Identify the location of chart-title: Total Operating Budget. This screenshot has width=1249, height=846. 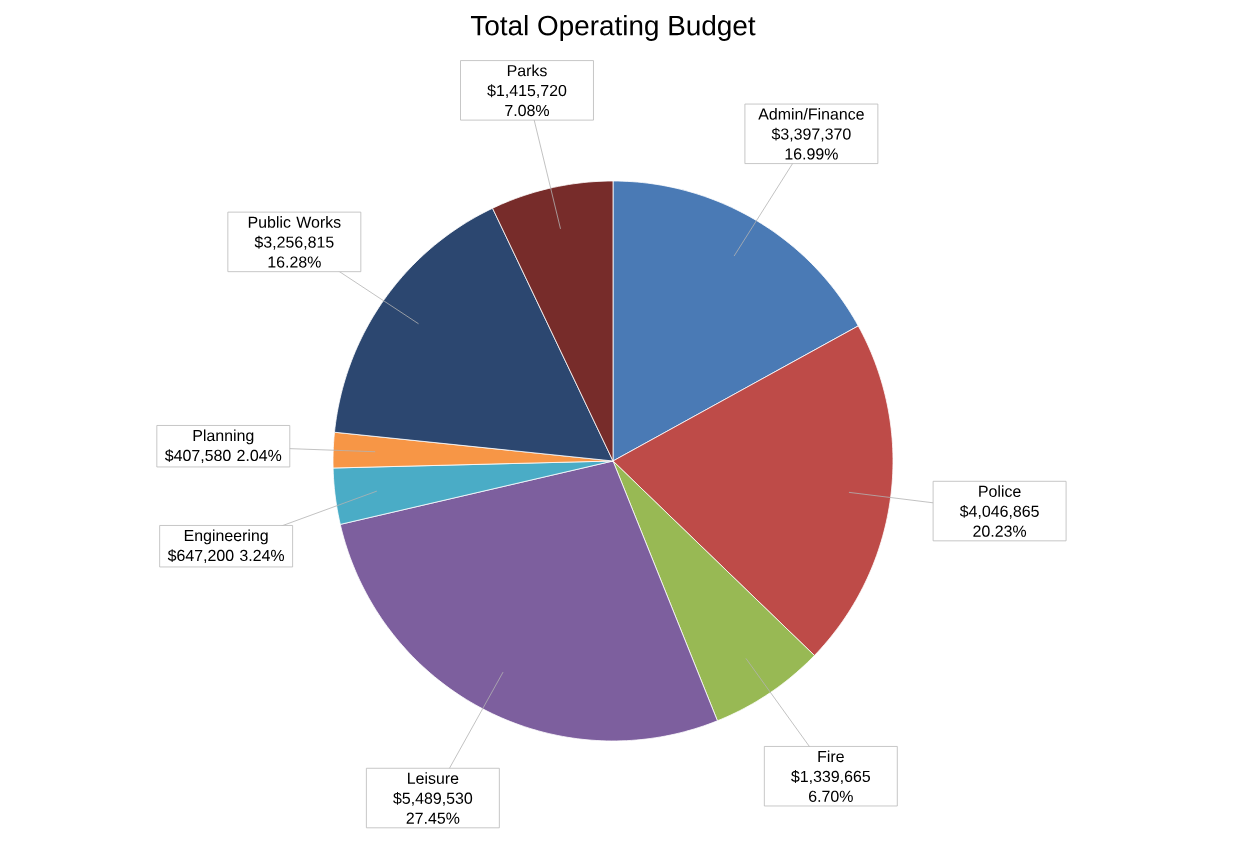
(613, 27).